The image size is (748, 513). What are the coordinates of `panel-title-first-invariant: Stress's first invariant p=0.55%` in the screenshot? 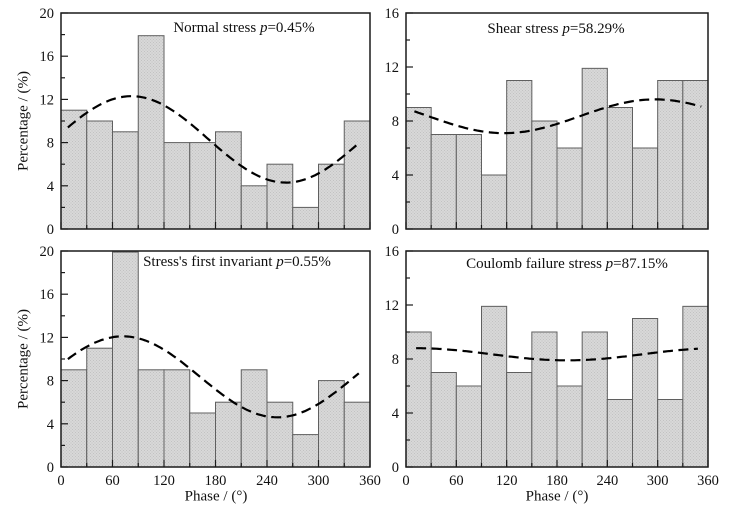 It's located at (237, 262).